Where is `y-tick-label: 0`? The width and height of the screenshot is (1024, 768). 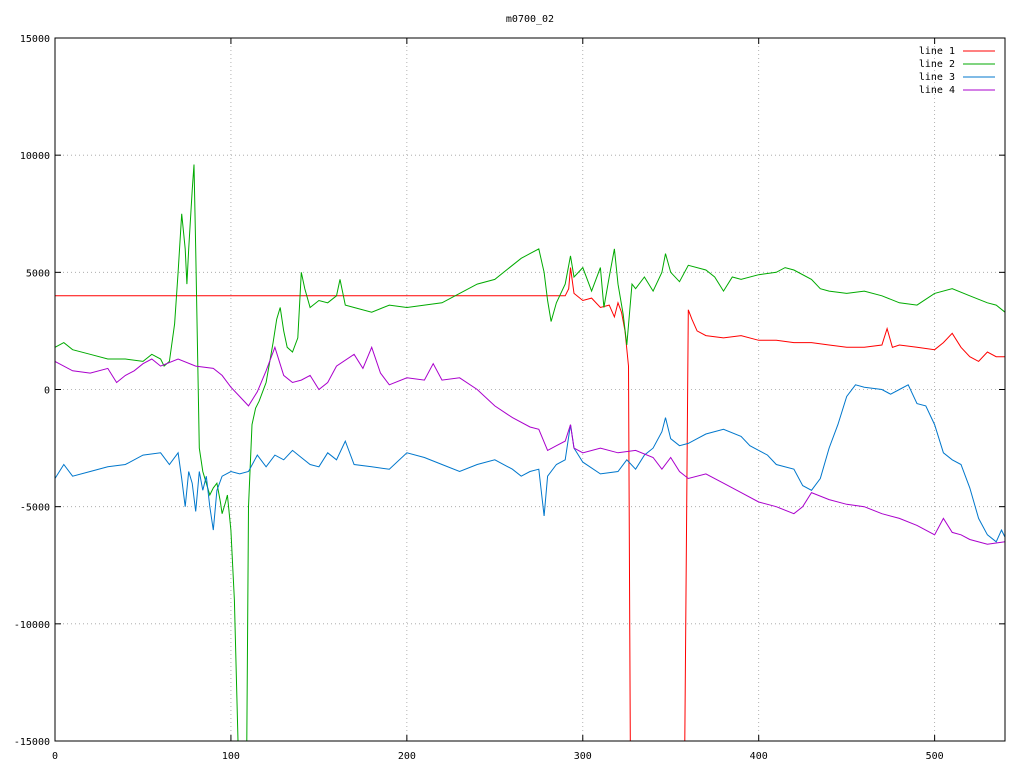
y-tick-label: 0 is located at coordinates (47, 391).